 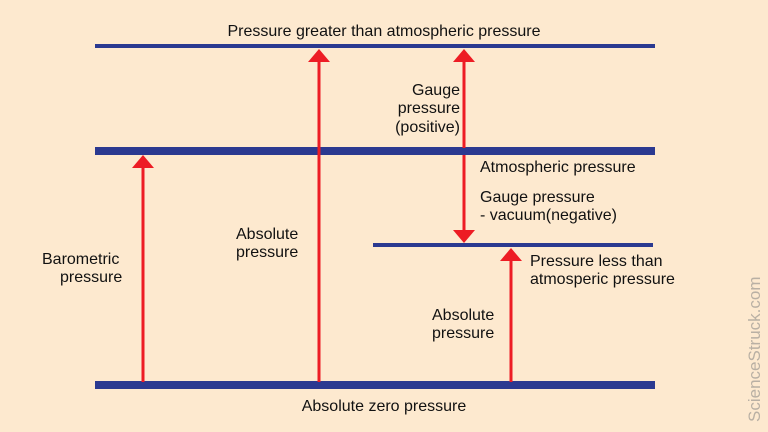 I want to click on label-absolute-high-2: pressure, so click(x=267, y=252).